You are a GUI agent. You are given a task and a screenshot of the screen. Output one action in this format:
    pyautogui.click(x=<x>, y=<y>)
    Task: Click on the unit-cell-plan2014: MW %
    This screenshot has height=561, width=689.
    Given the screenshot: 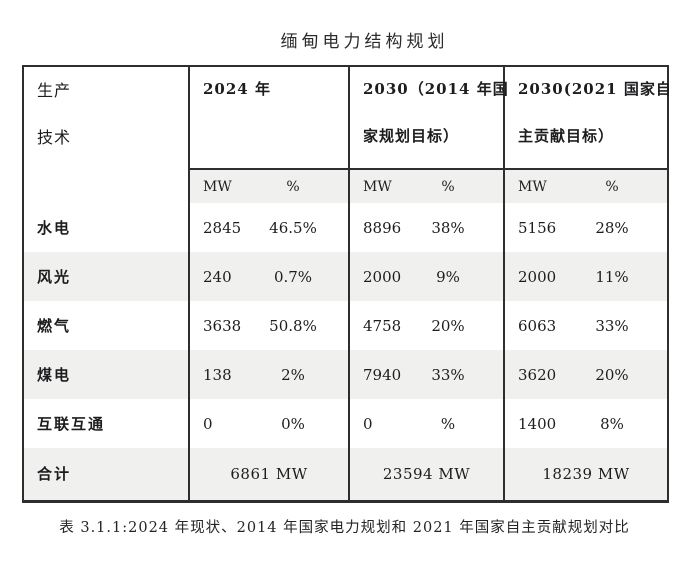 What is the action you would take?
    pyautogui.click(x=426, y=186)
    